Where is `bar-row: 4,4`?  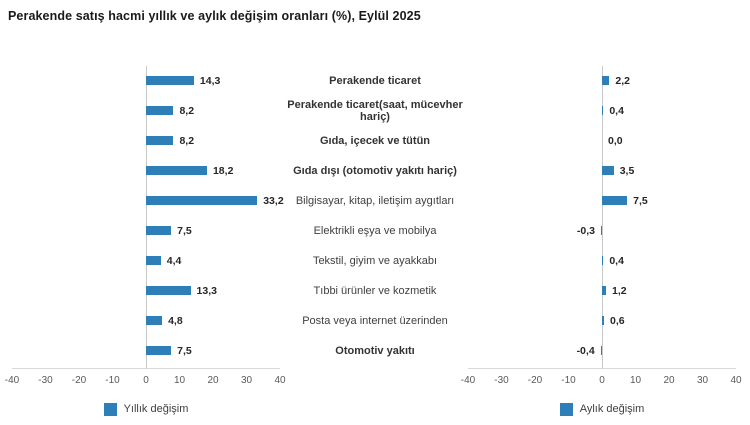
bar-row: 4,4 is located at coordinates (146, 261).